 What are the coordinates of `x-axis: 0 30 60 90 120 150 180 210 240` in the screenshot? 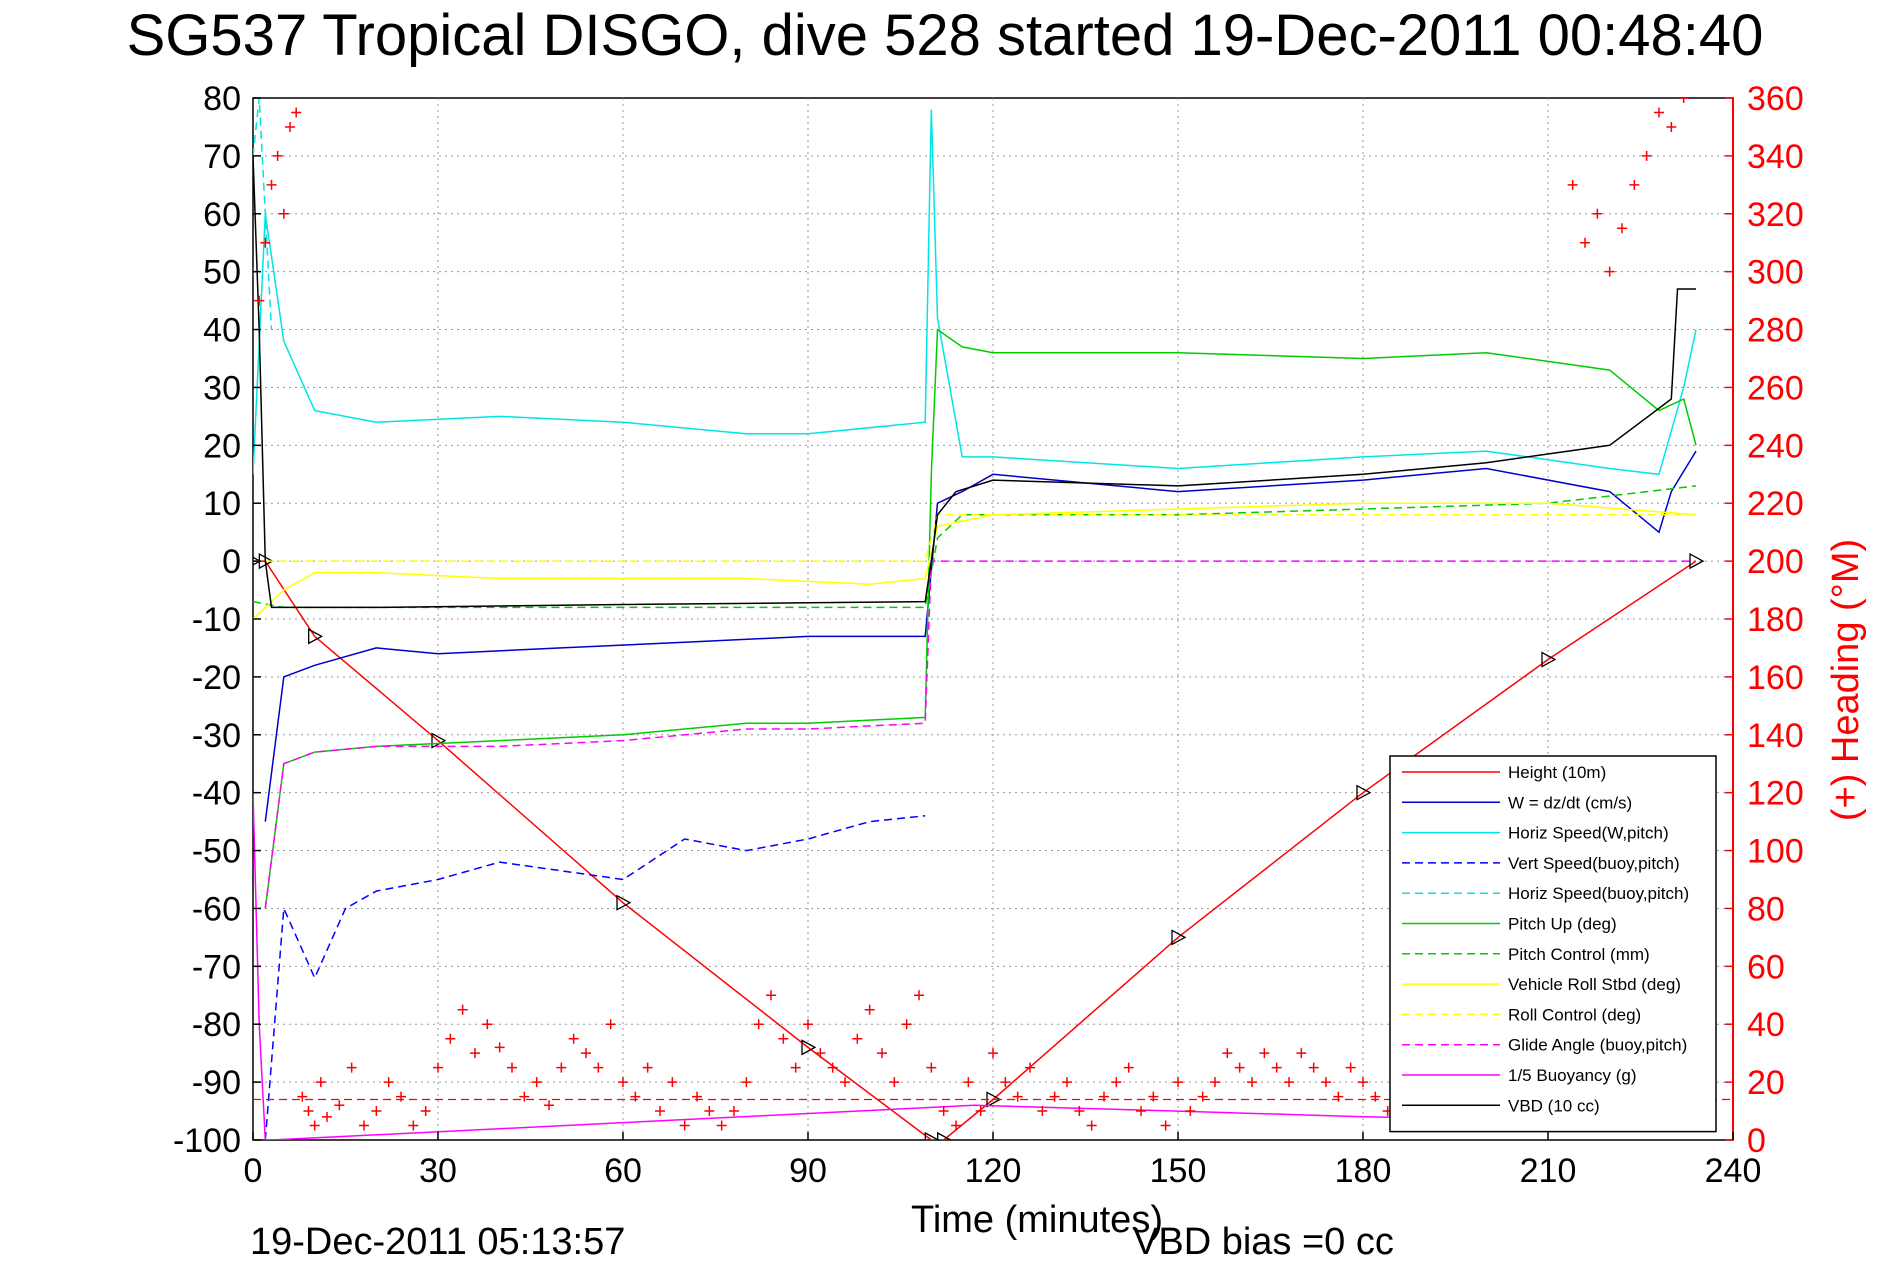 It's located at (1002, 1161).